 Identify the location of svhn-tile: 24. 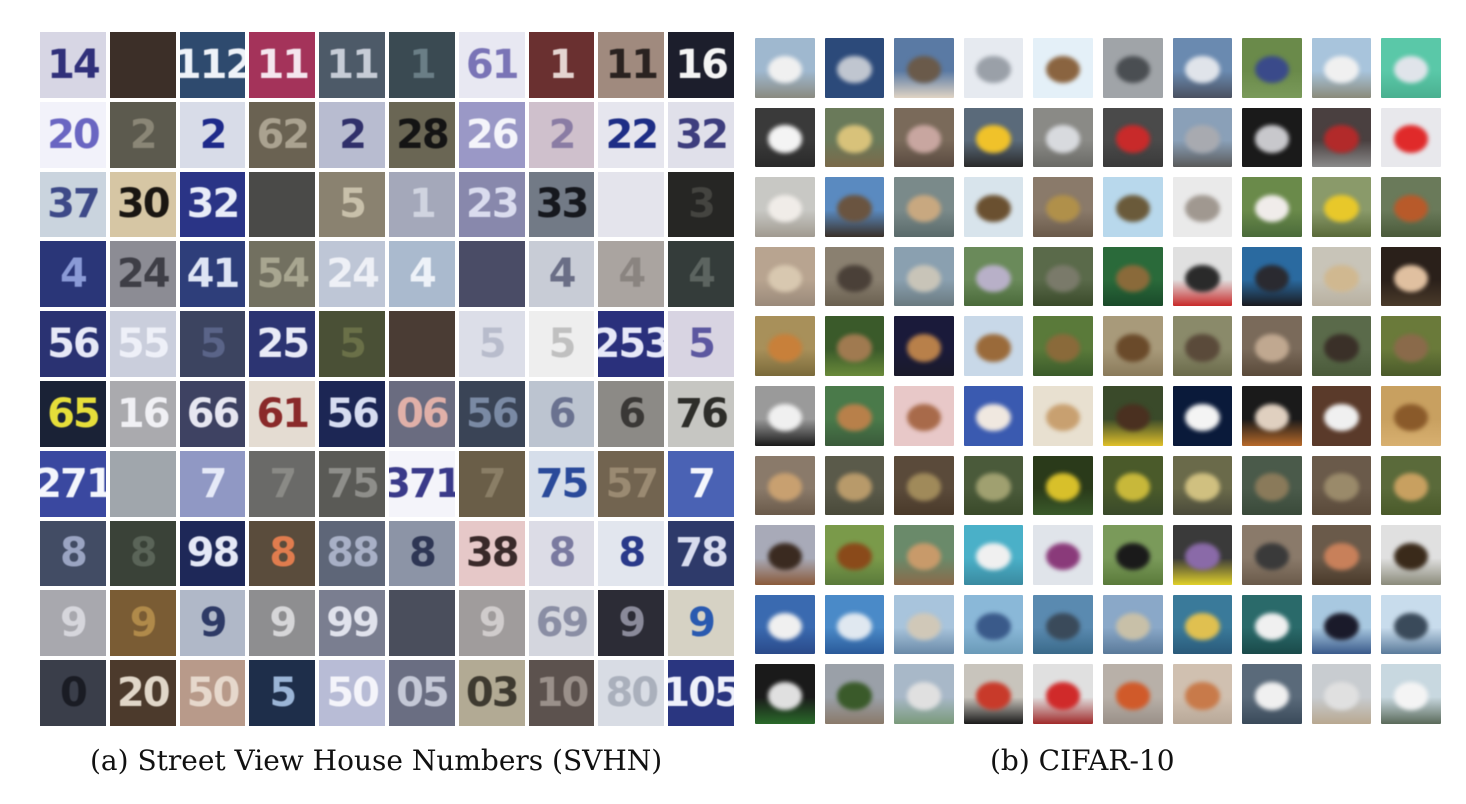
(352, 274).